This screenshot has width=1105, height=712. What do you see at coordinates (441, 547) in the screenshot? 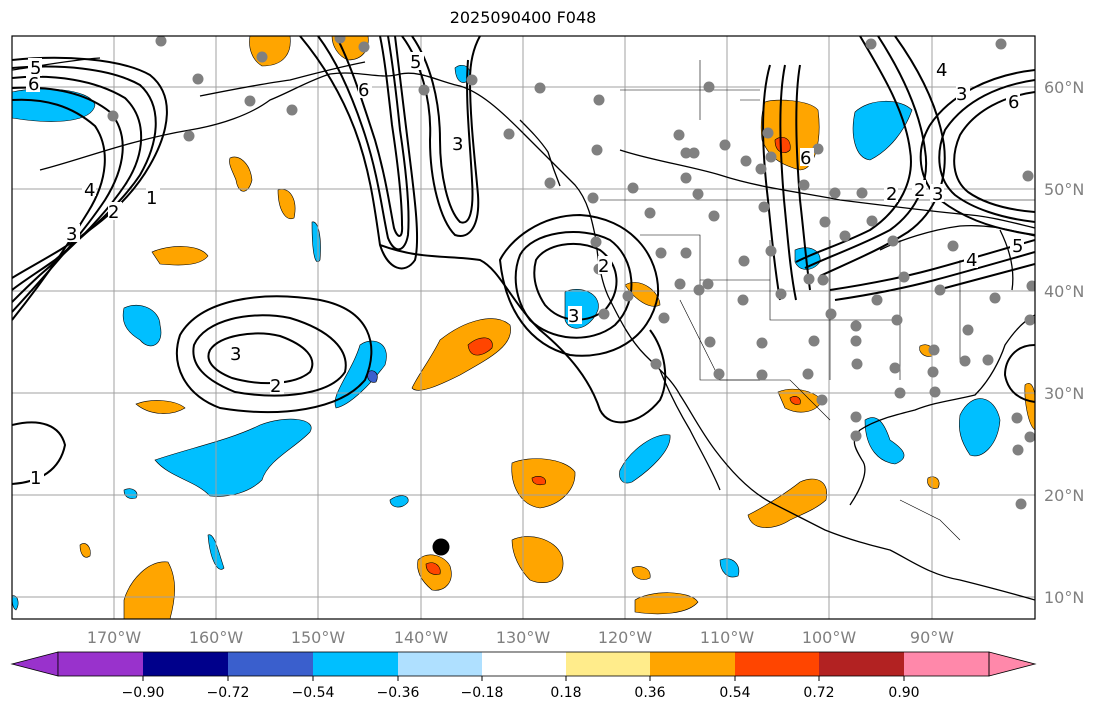
I see `storm-center-marker` at bounding box center [441, 547].